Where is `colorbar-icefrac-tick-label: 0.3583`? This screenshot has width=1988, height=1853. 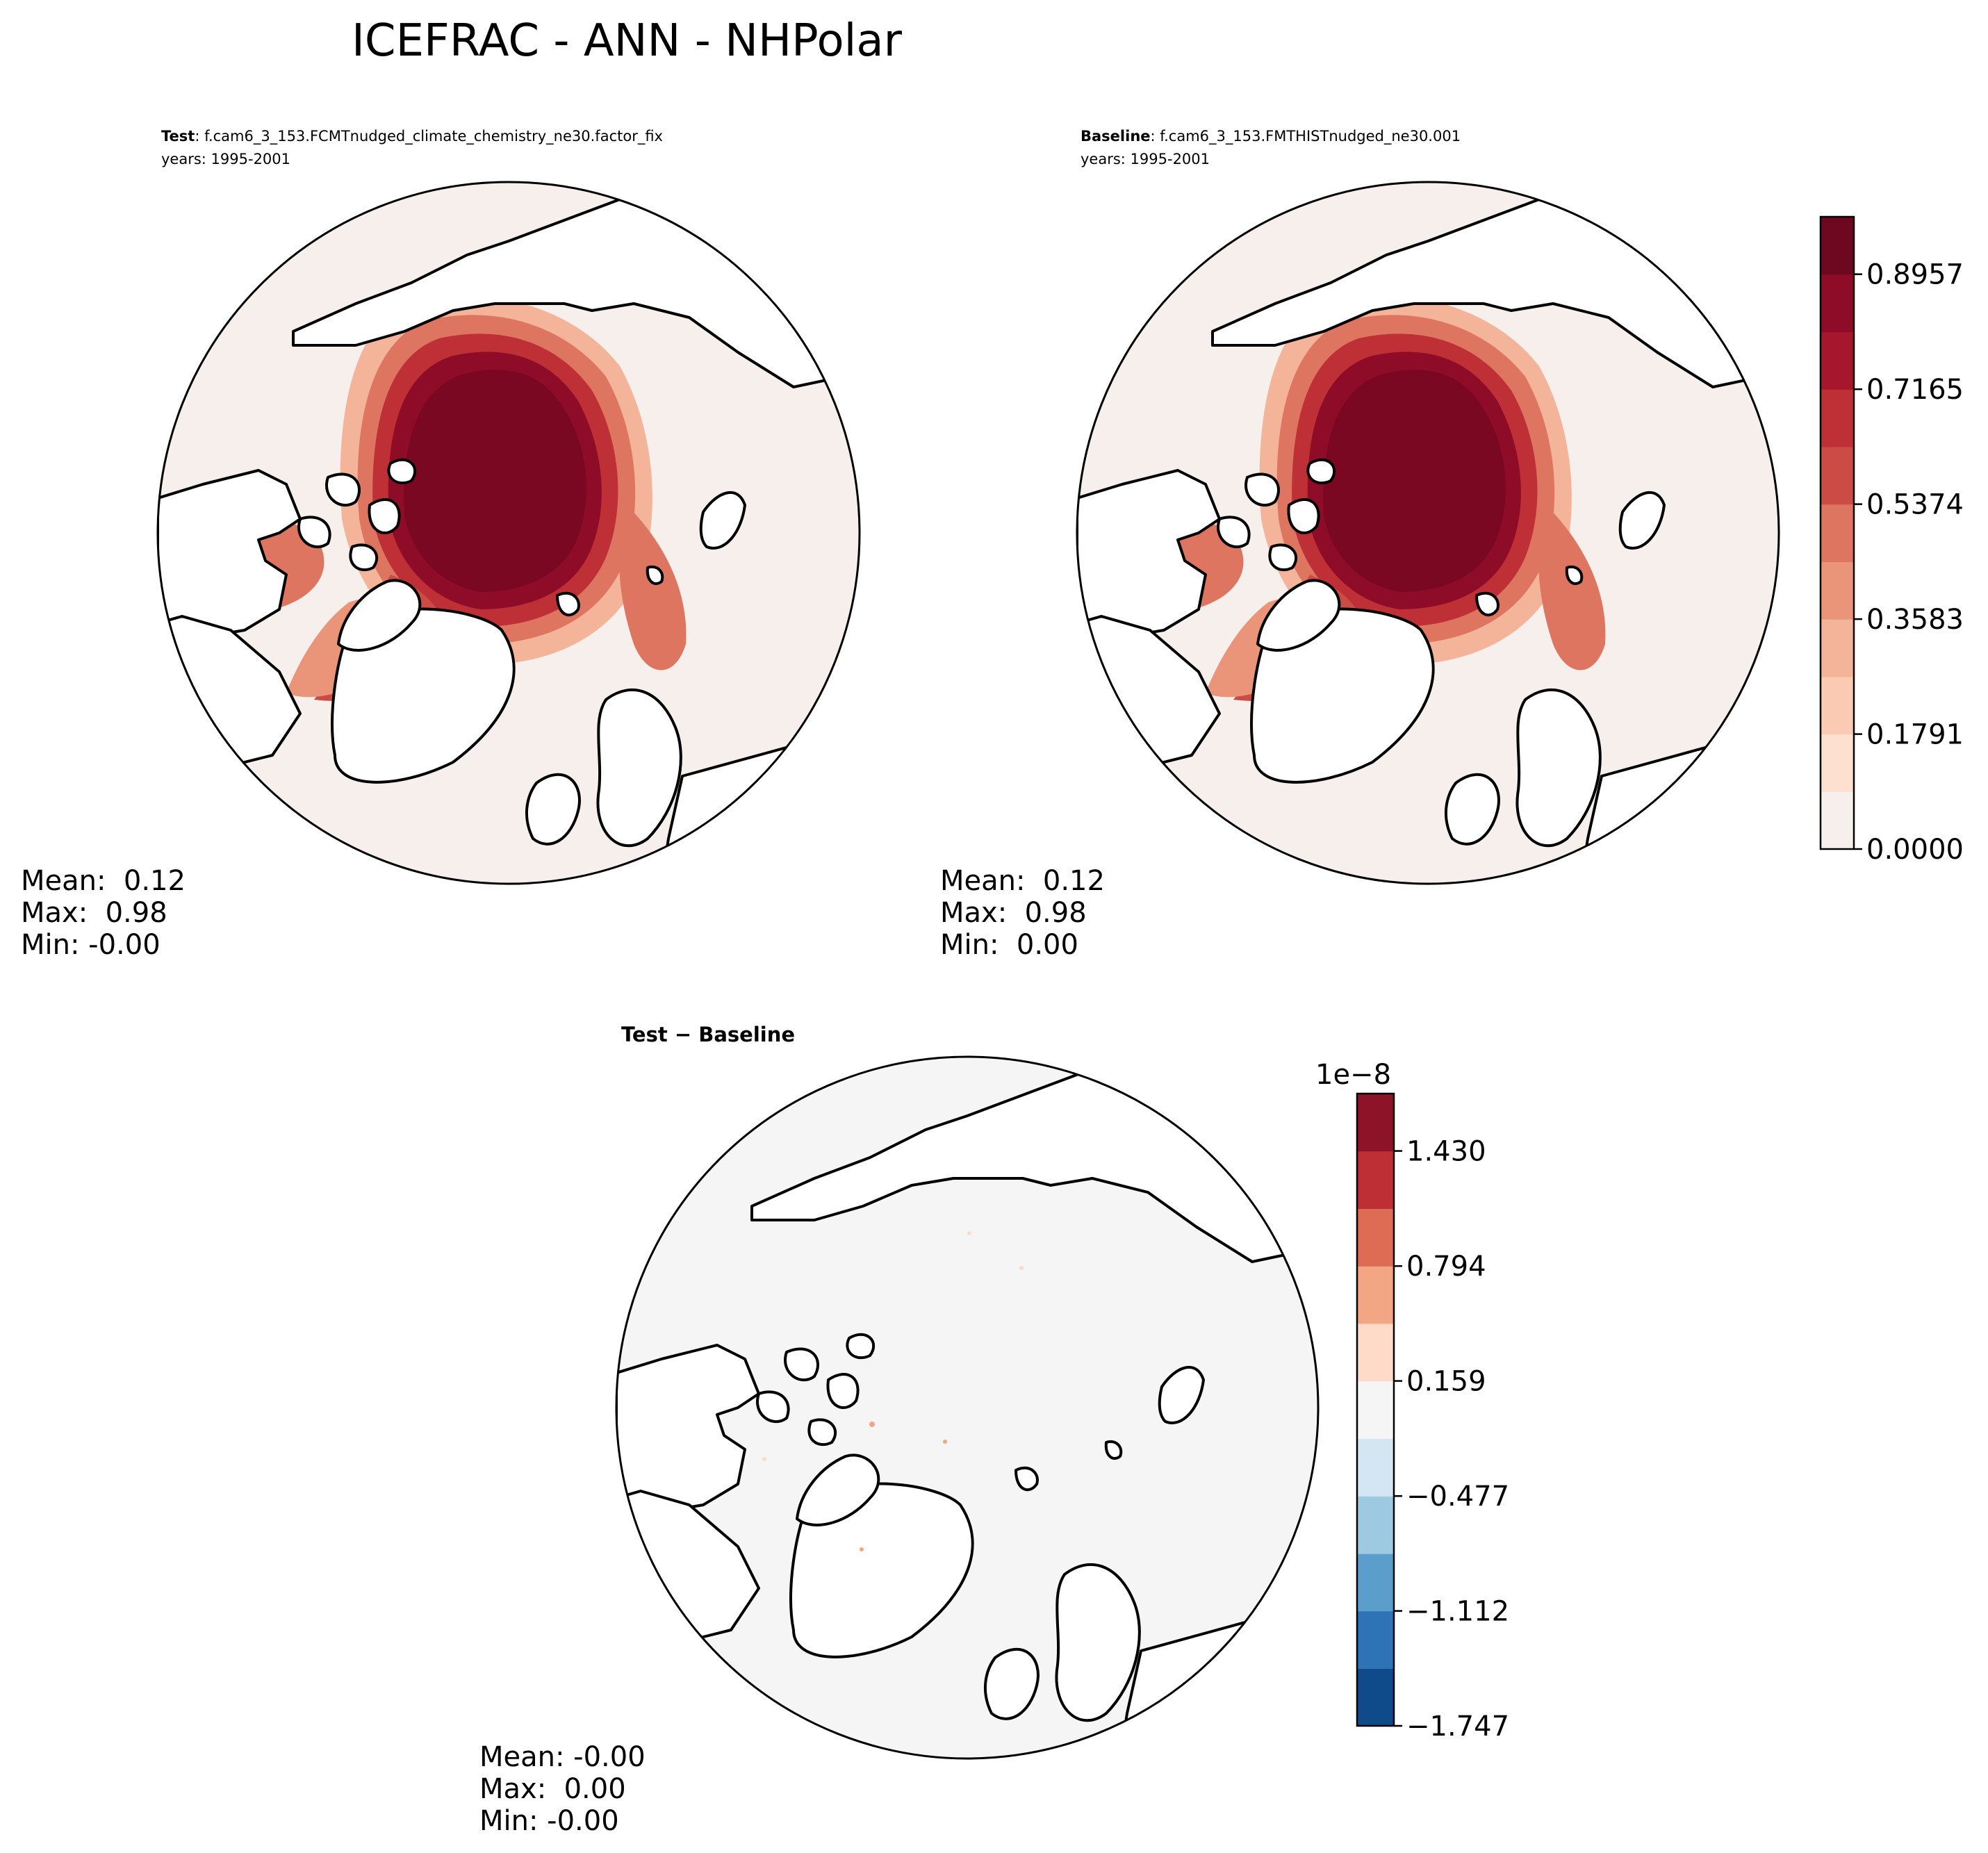 colorbar-icefrac-tick-label: 0.3583 is located at coordinates (1915, 620).